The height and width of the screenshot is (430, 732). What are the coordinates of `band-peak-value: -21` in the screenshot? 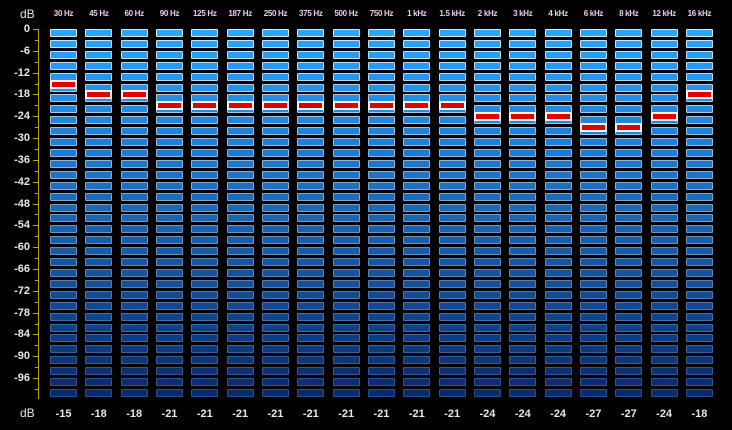 It's located at (452, 414).